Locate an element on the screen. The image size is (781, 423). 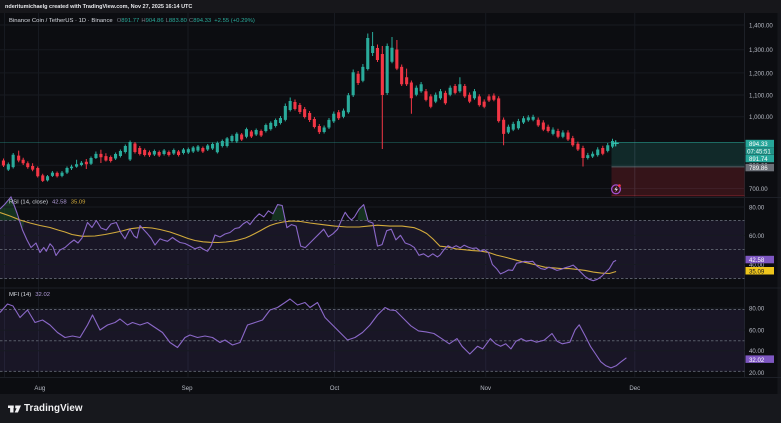
svg-text: 07:45:51 is located at coordinates (759, 152).